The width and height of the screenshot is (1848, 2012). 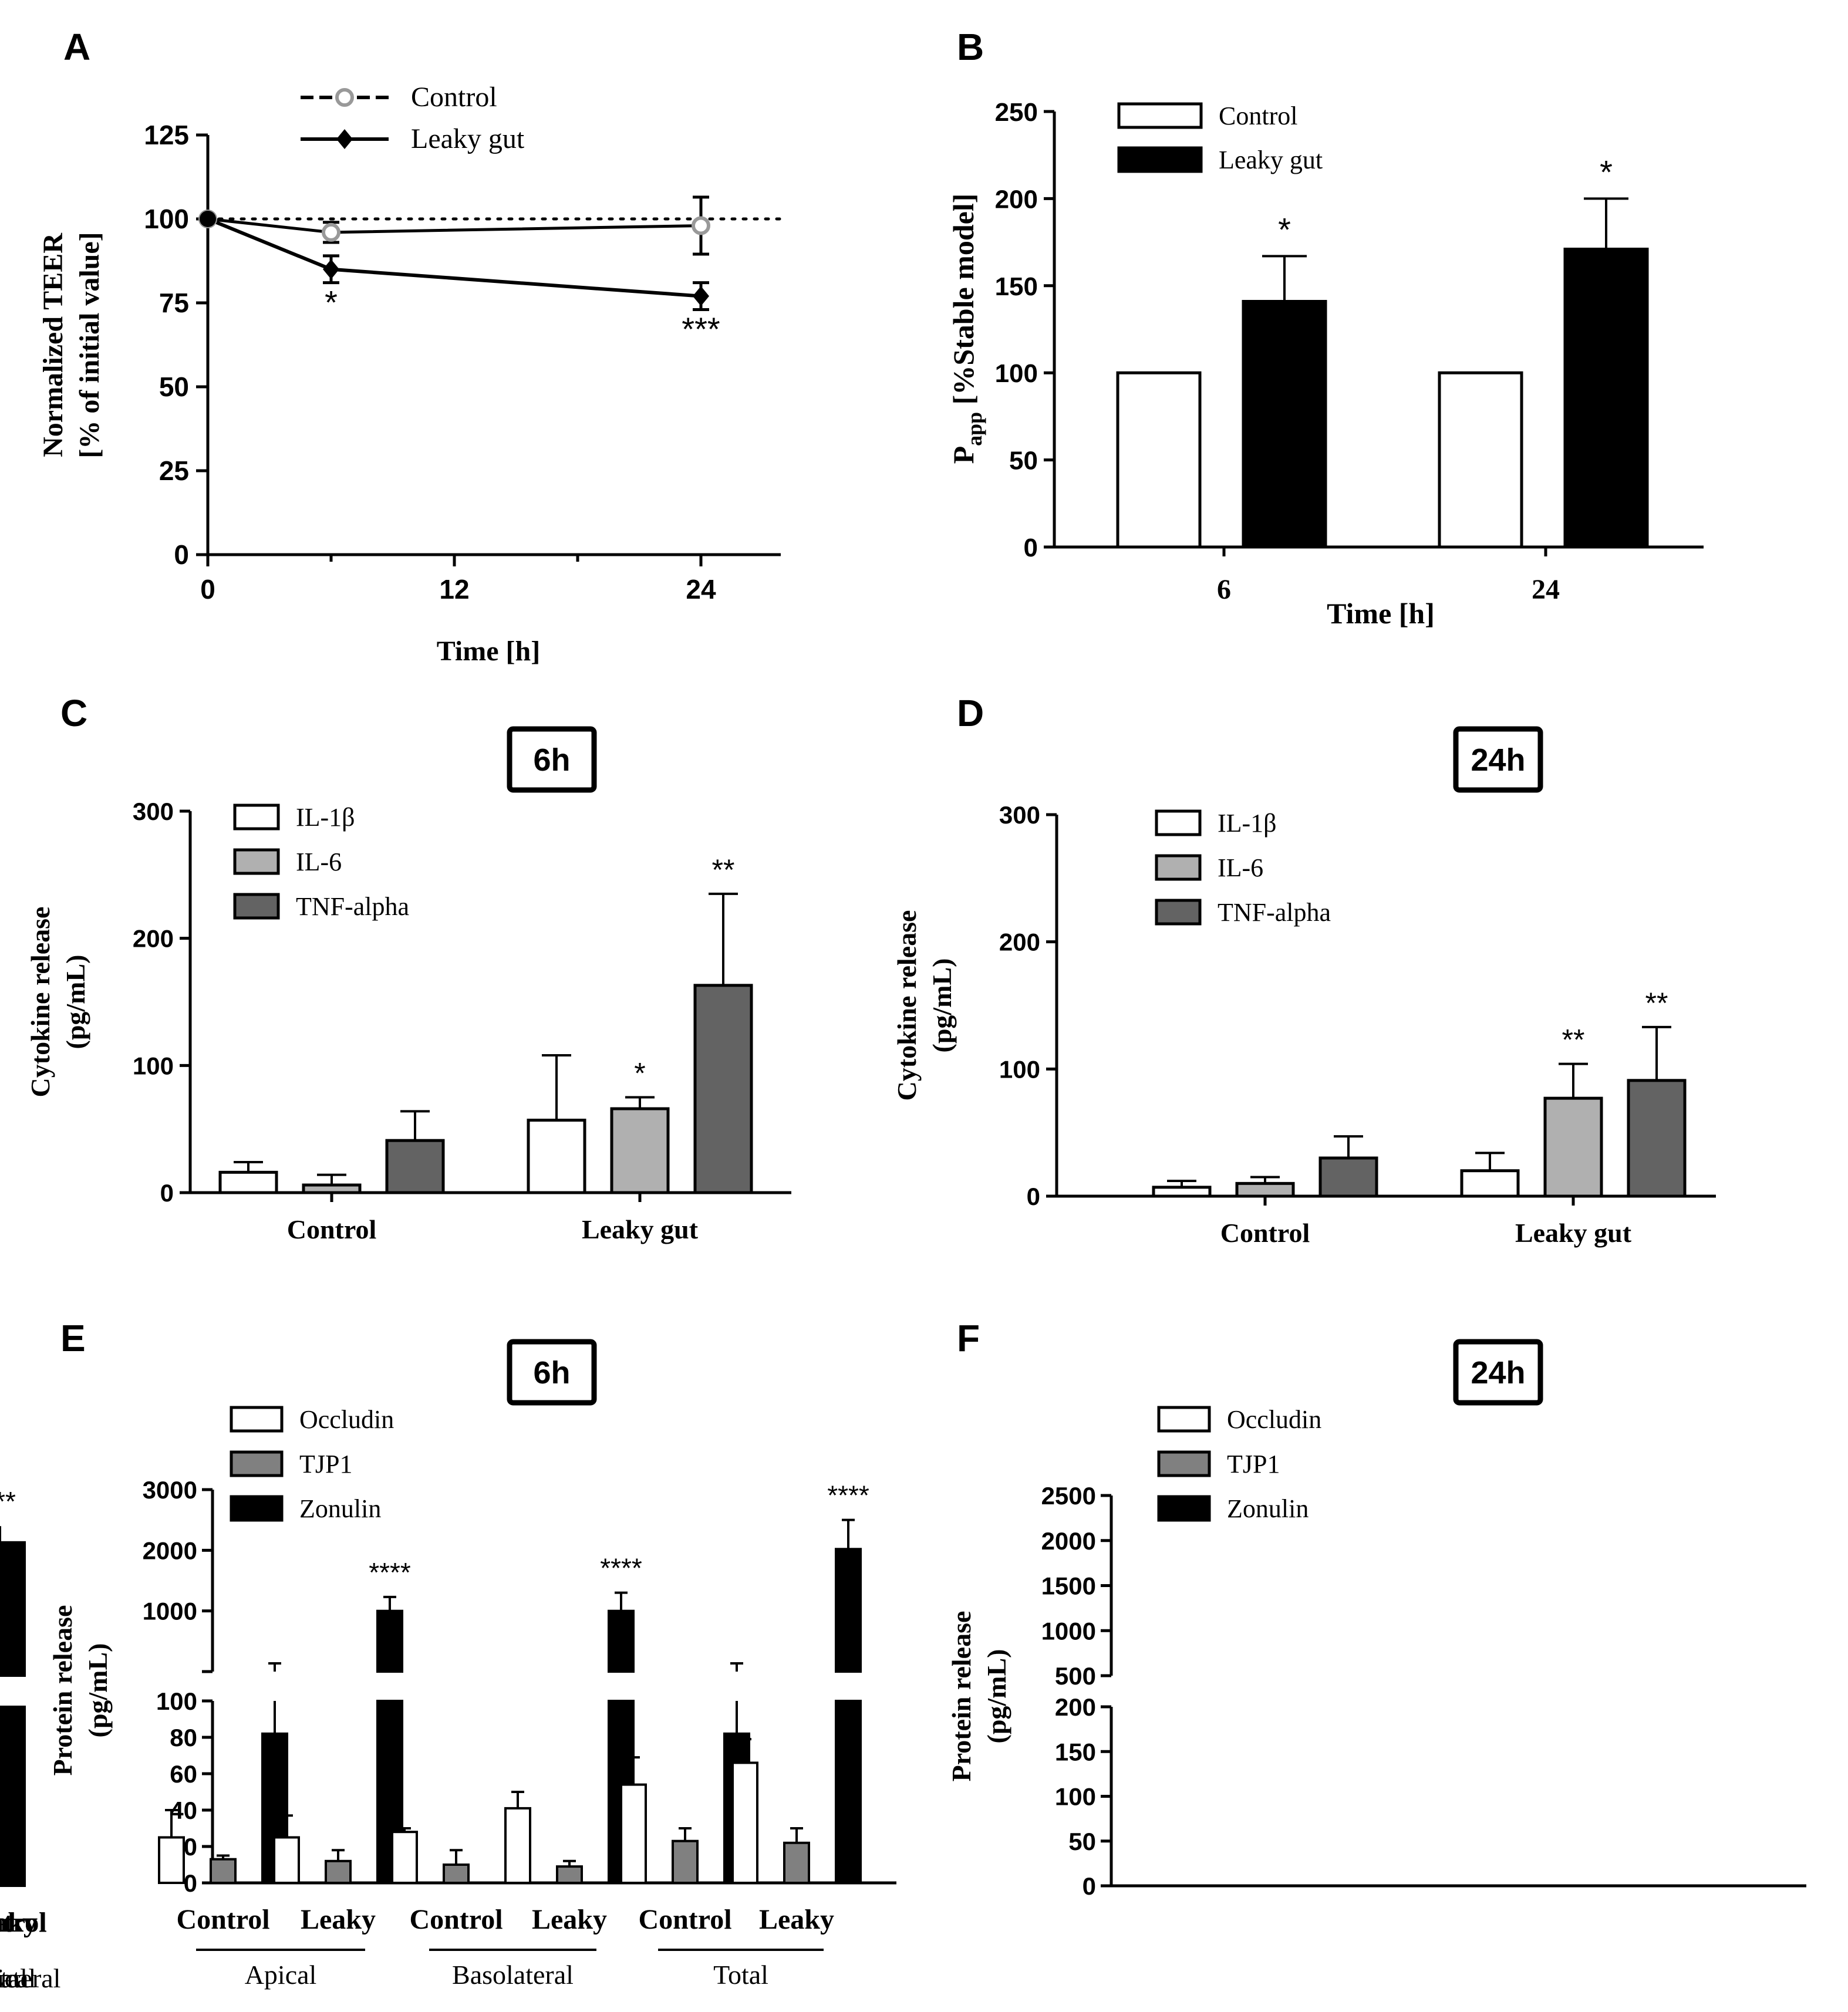 What do you see at coordinates (256, 818) in the screenshot?
I see `legend-il-1--swatch` at bounding box center [256, 818].